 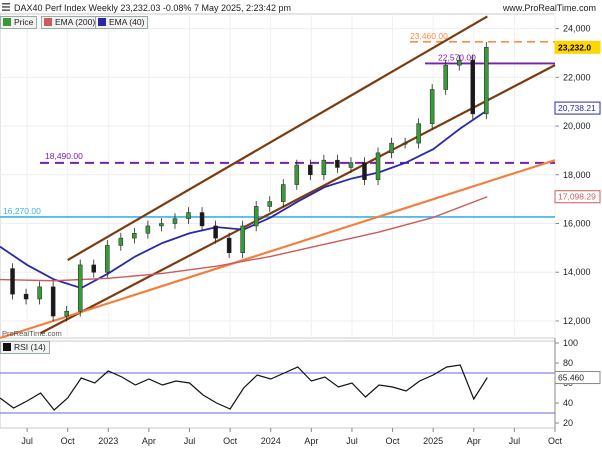 I want to click on price-swatch, so click(x=7, y=22).